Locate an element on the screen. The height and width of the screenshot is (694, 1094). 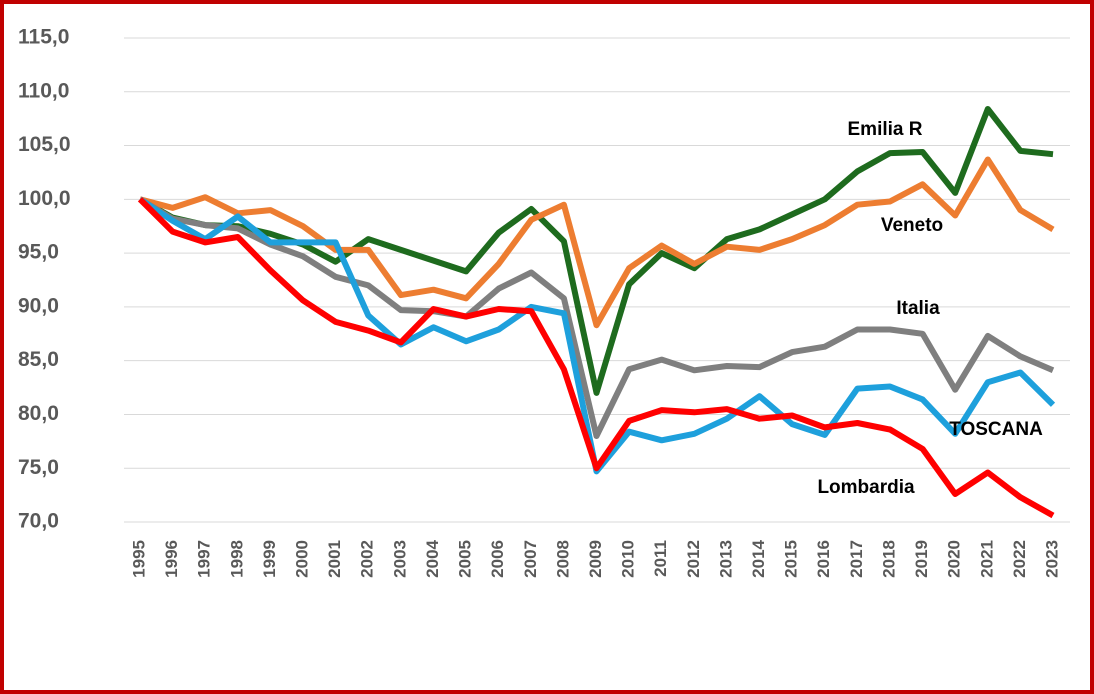
x-tick-label: 2010 is located at coordinates (628, 559).